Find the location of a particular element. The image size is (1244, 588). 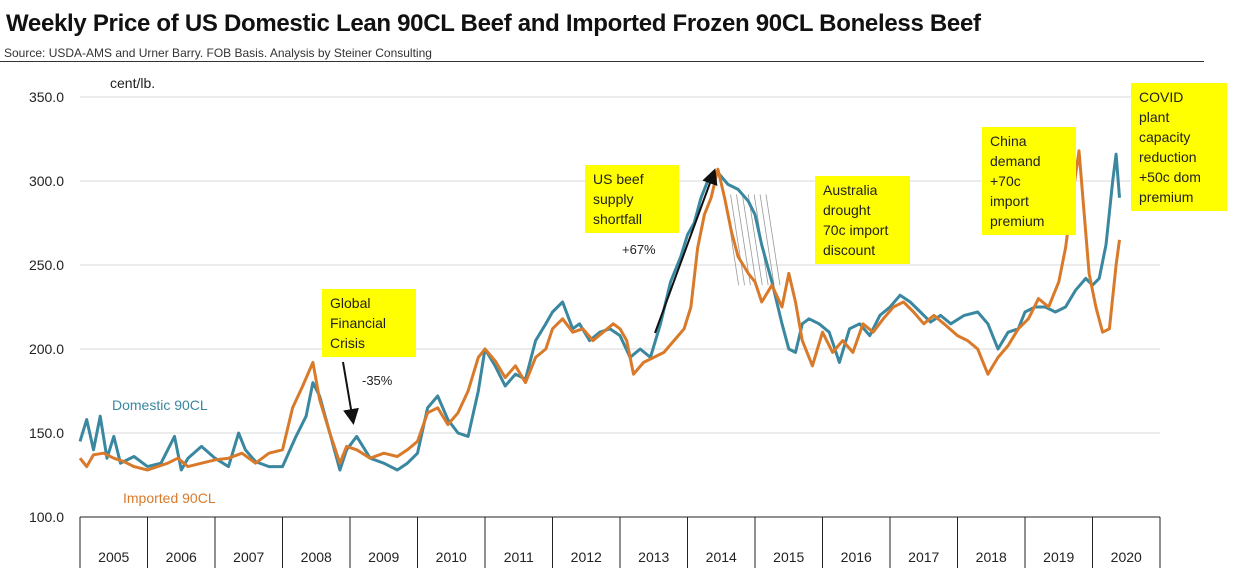

arrow-layer is located at coordinates (530, 296).